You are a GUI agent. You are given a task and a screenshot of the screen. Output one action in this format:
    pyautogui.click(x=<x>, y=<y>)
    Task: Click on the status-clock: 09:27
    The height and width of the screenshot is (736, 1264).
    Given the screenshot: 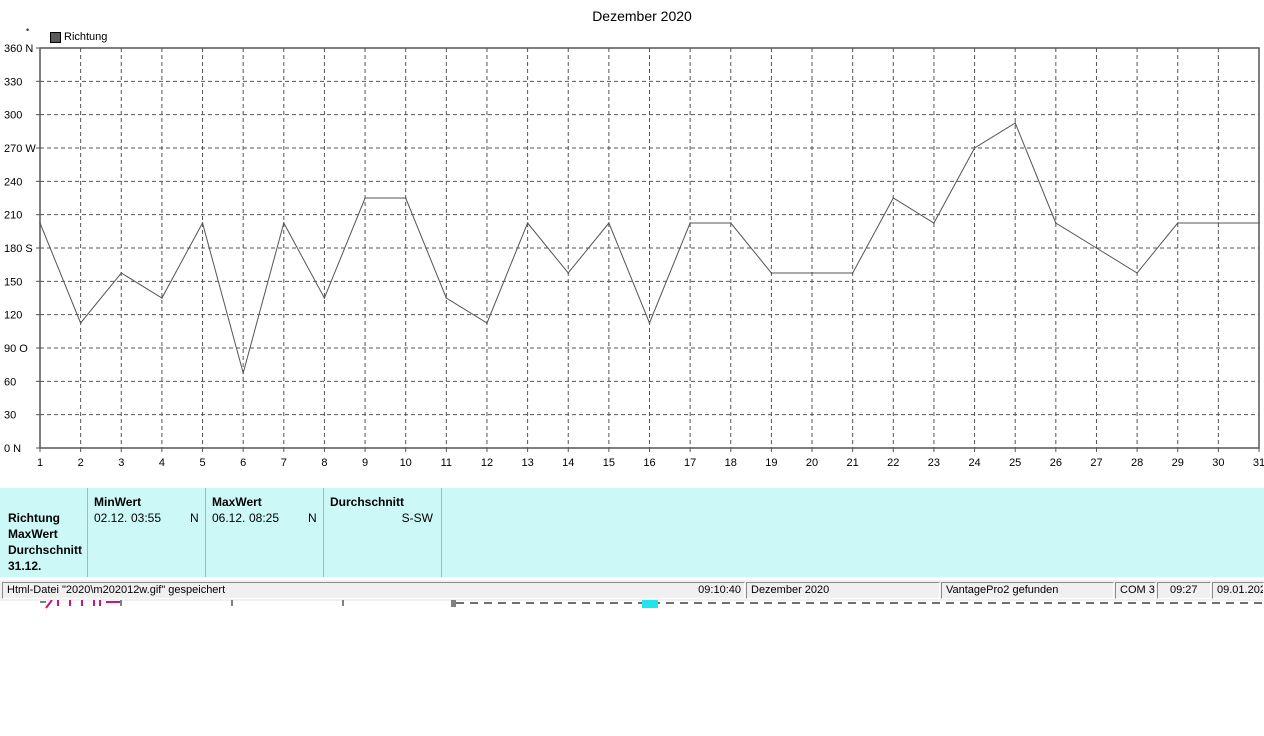 What is the action you would take?
    pyautogui.click(x=1184, y=590)
    